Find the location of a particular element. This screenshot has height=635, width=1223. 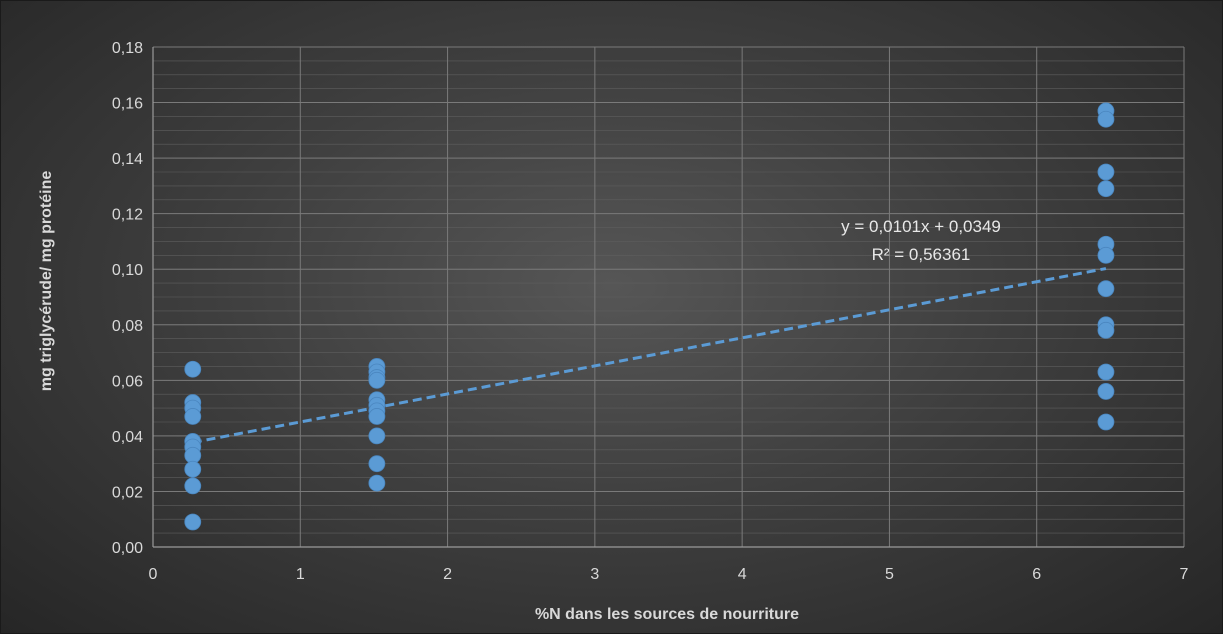

x-tick-label: 2 is located at coordinates (447, 574).